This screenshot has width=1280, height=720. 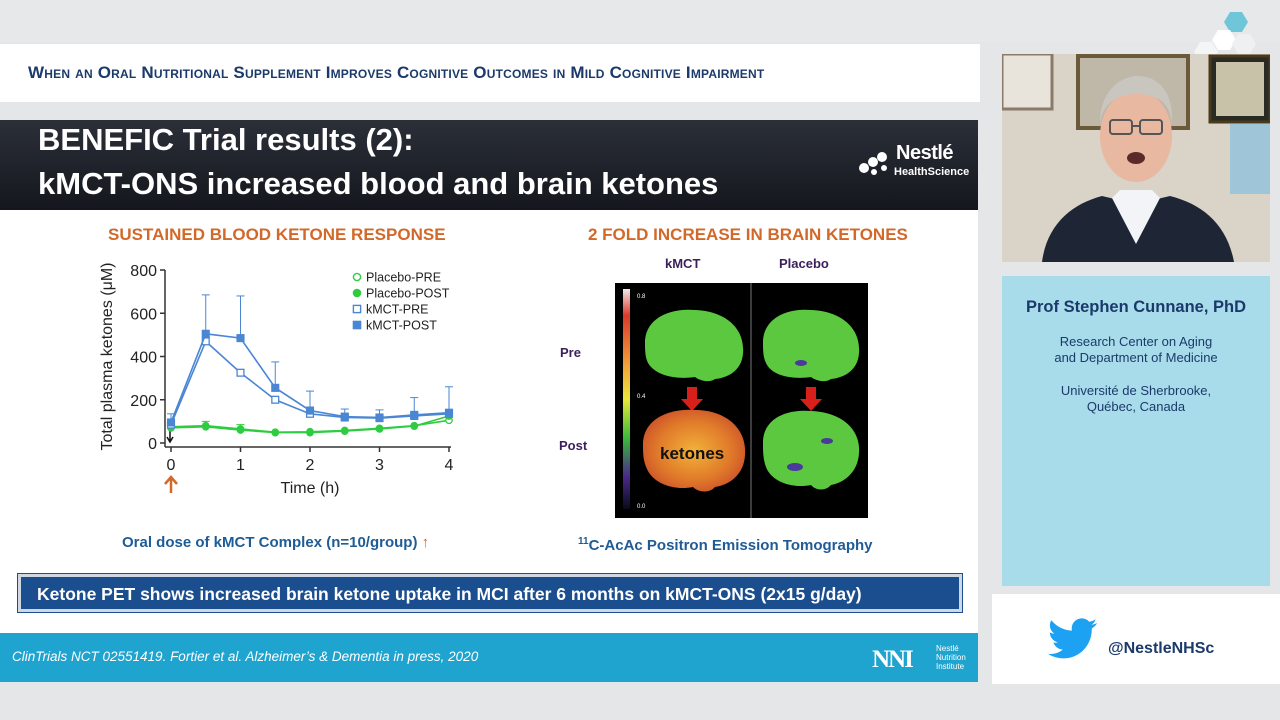 I want to click on nni-logo-mark: NNI, so click(x=893, y=659).